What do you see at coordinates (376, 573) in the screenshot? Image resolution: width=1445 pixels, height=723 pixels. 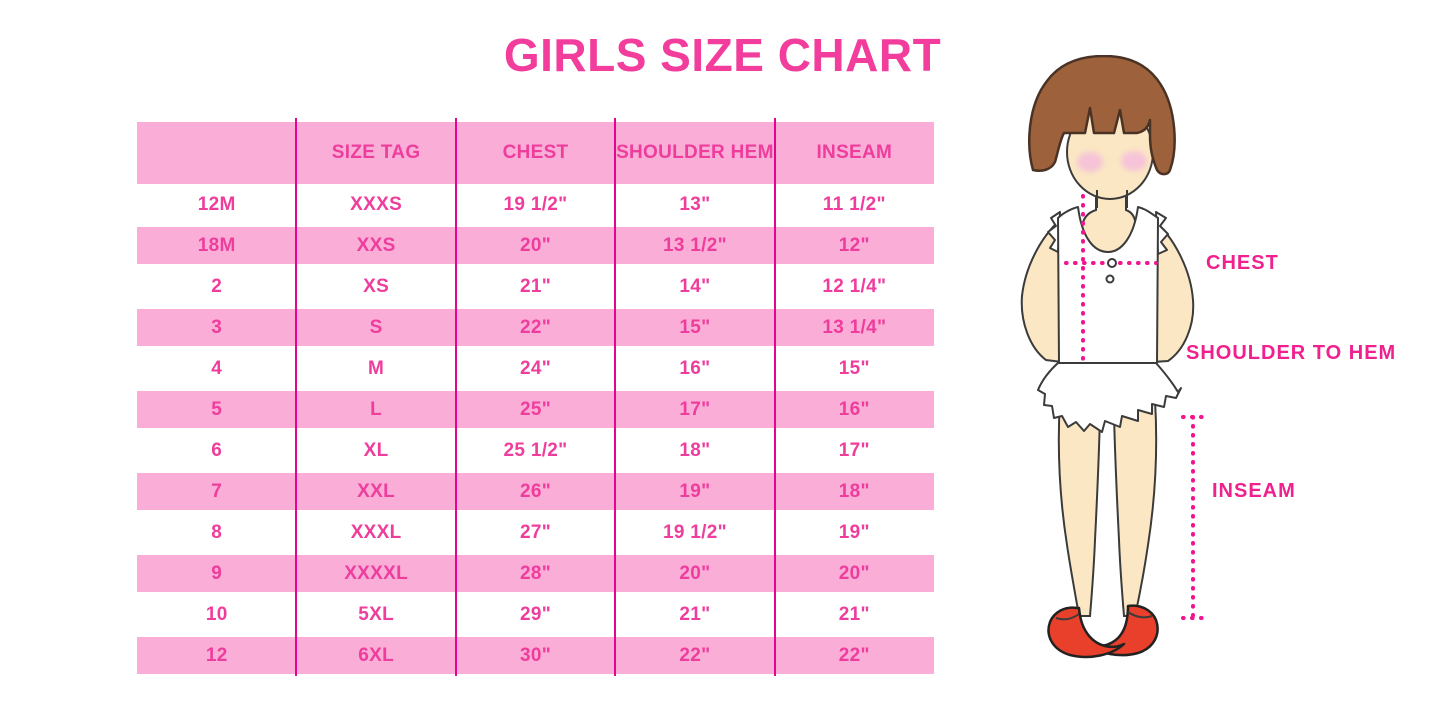 I see `table-cell: XXXXL` at bounding box center [376, 573].